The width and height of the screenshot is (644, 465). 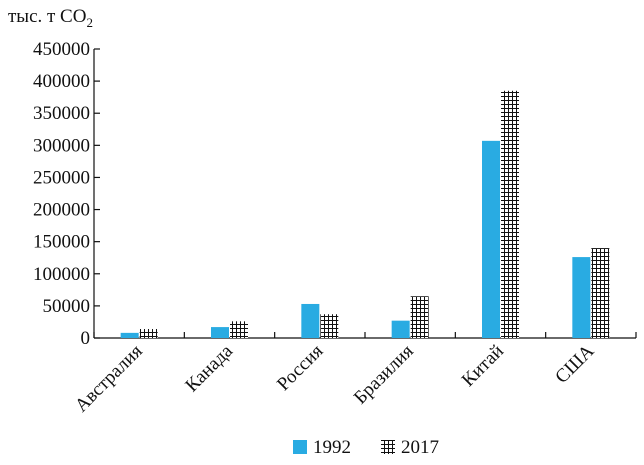 I want to click on category-label: Китай, so click(x=483, y=366).